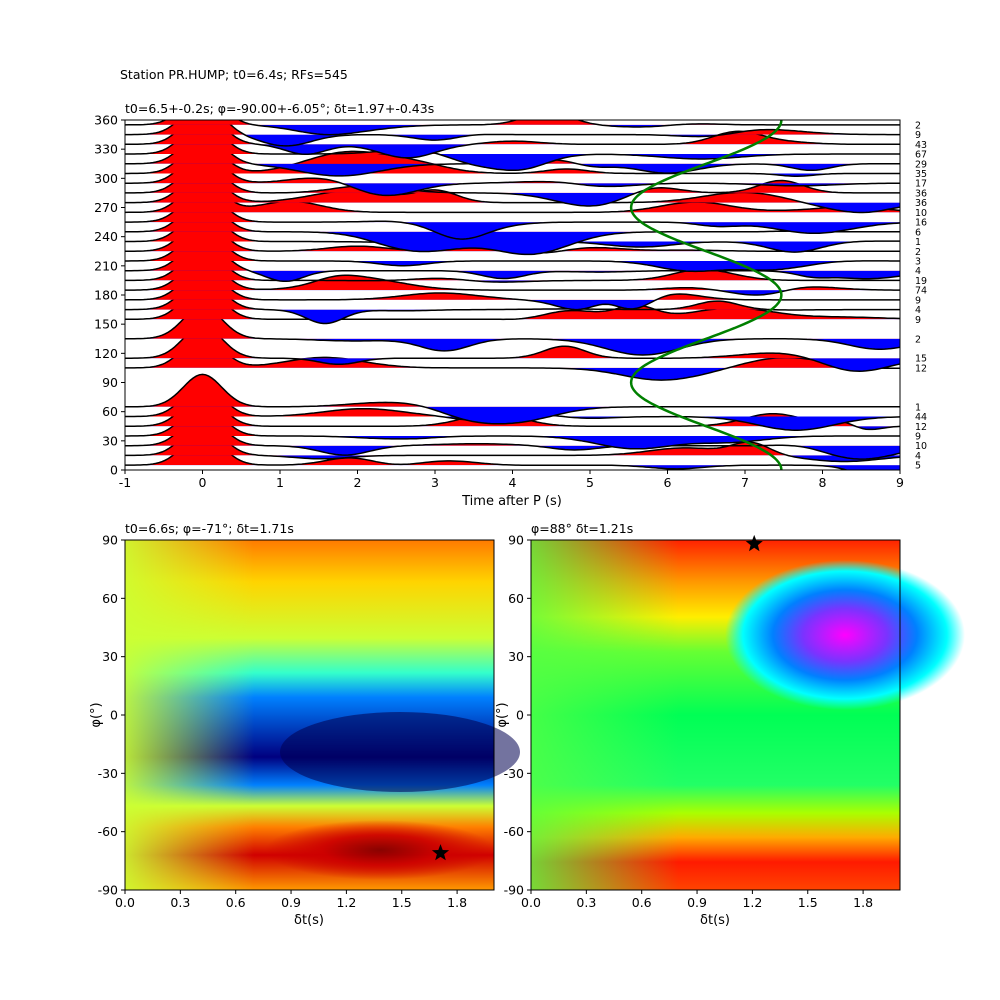 The width and height of the screenshot is (1000, 1000). What do you see at coordinates (106, 149) in the screenshot?
I see `y-tick-label: 330` at bounding box center [106, 149].